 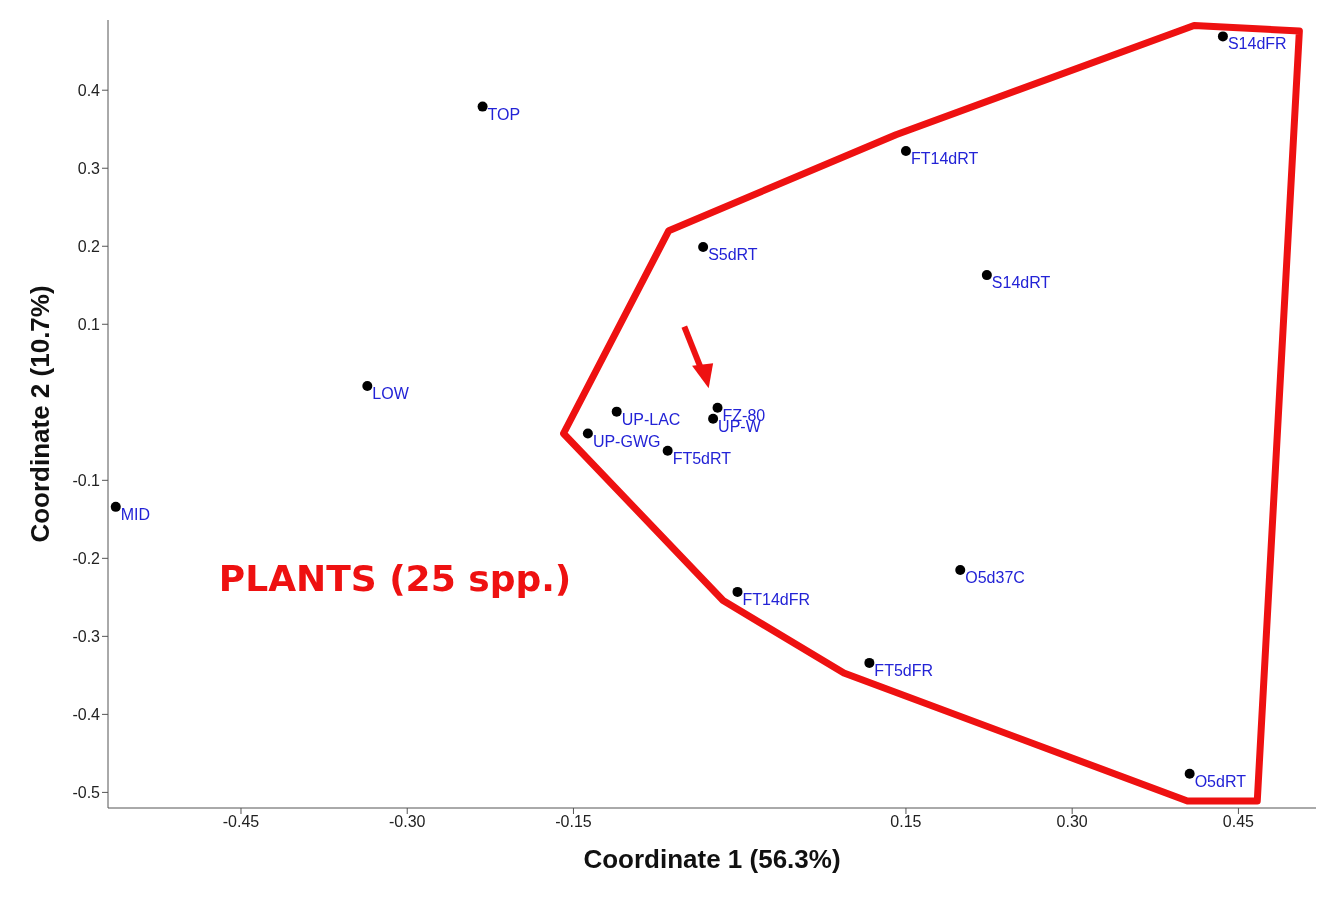 What do you see at coordinates (1220, 781) in the screenshot?
I see `series-label: O5dRT` at bounding box center [1220, 781].